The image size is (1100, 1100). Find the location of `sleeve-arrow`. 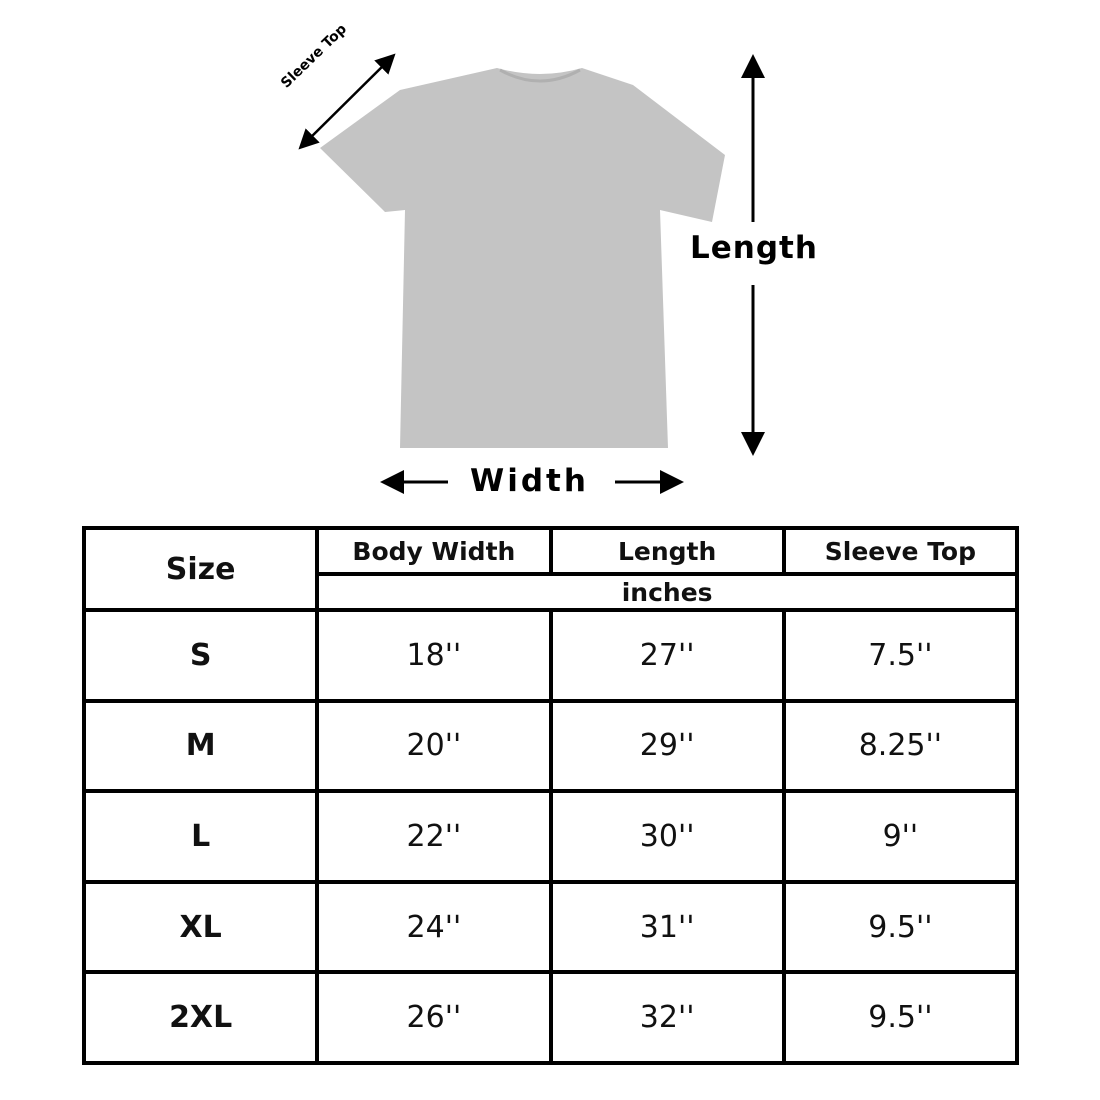

sleeve-arrow is located at coordinates (347, 101).